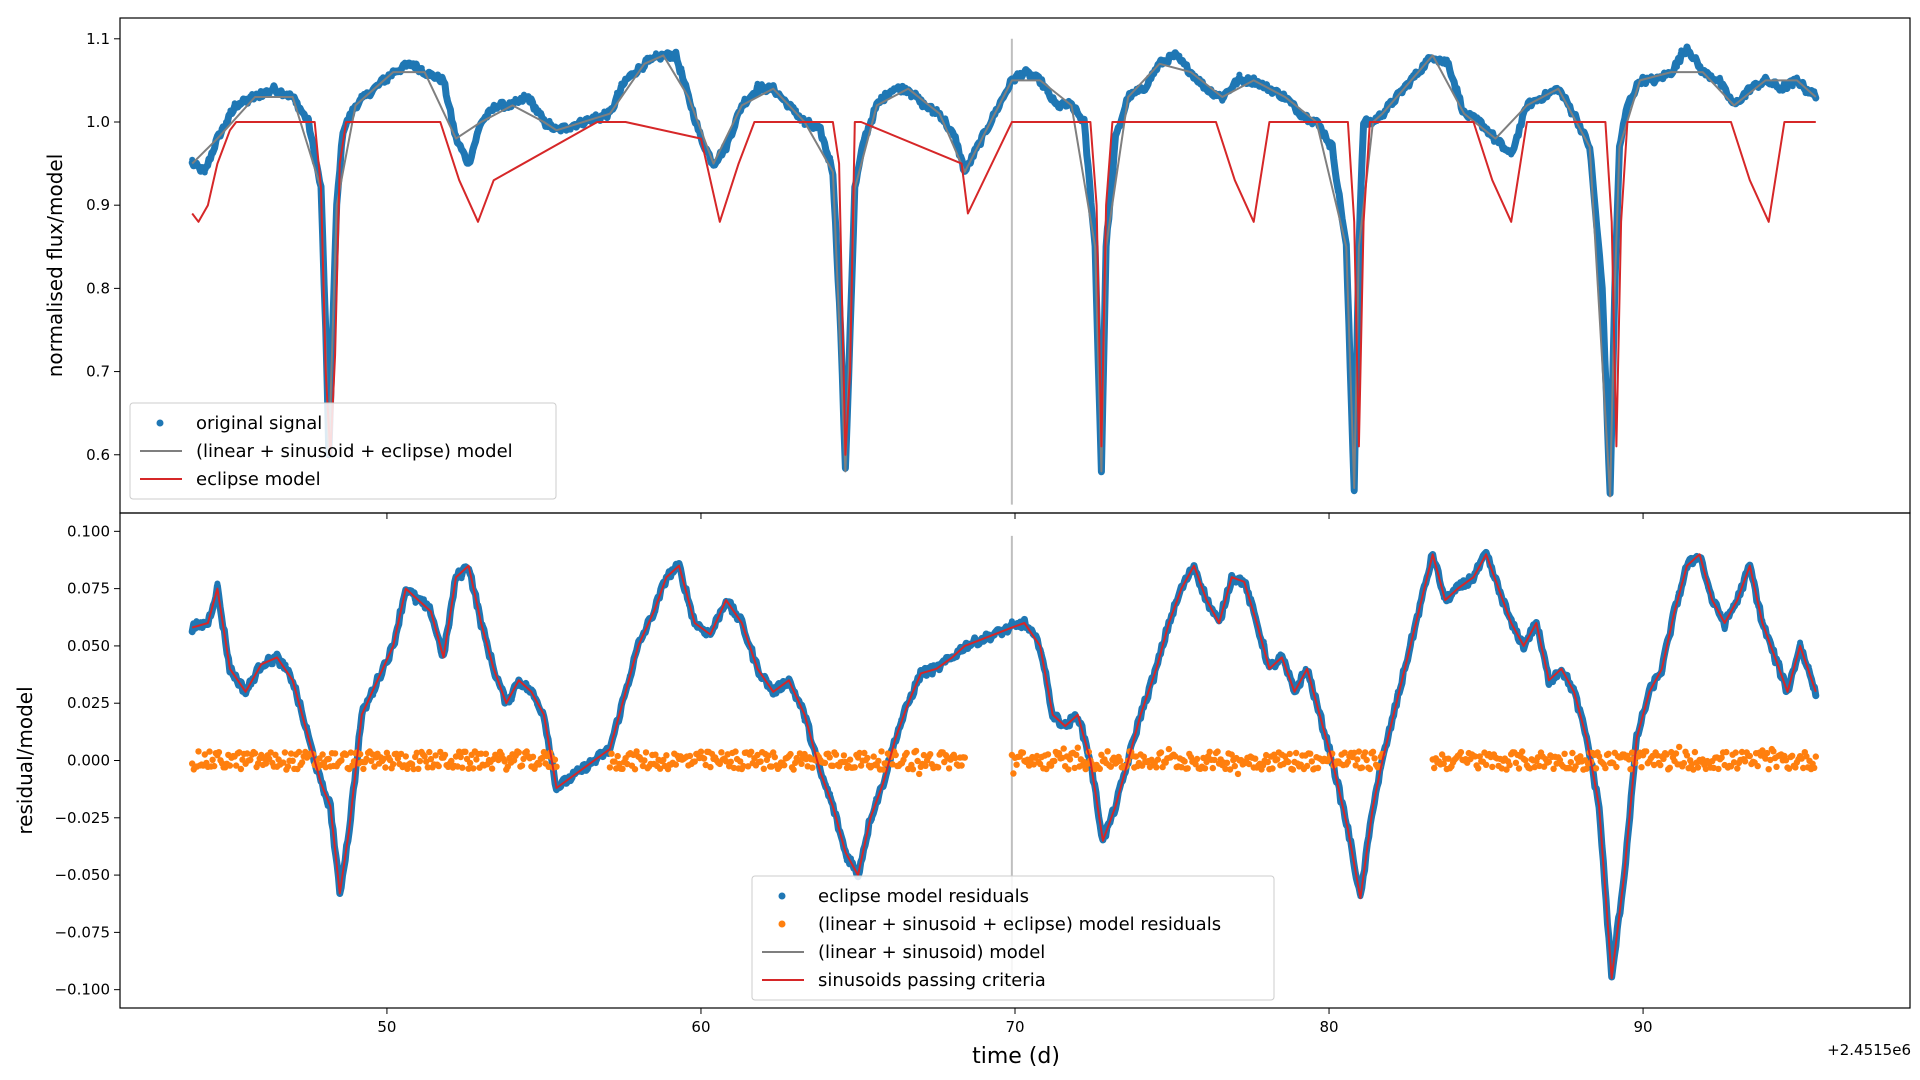 Image resolution: width=1920 pixels, height=1080 pixels. What do you see at coordinates (1016, 1056) in the screenshot?
I see `x-axis-label: time (d)` at bounding box center [1016, 1056].